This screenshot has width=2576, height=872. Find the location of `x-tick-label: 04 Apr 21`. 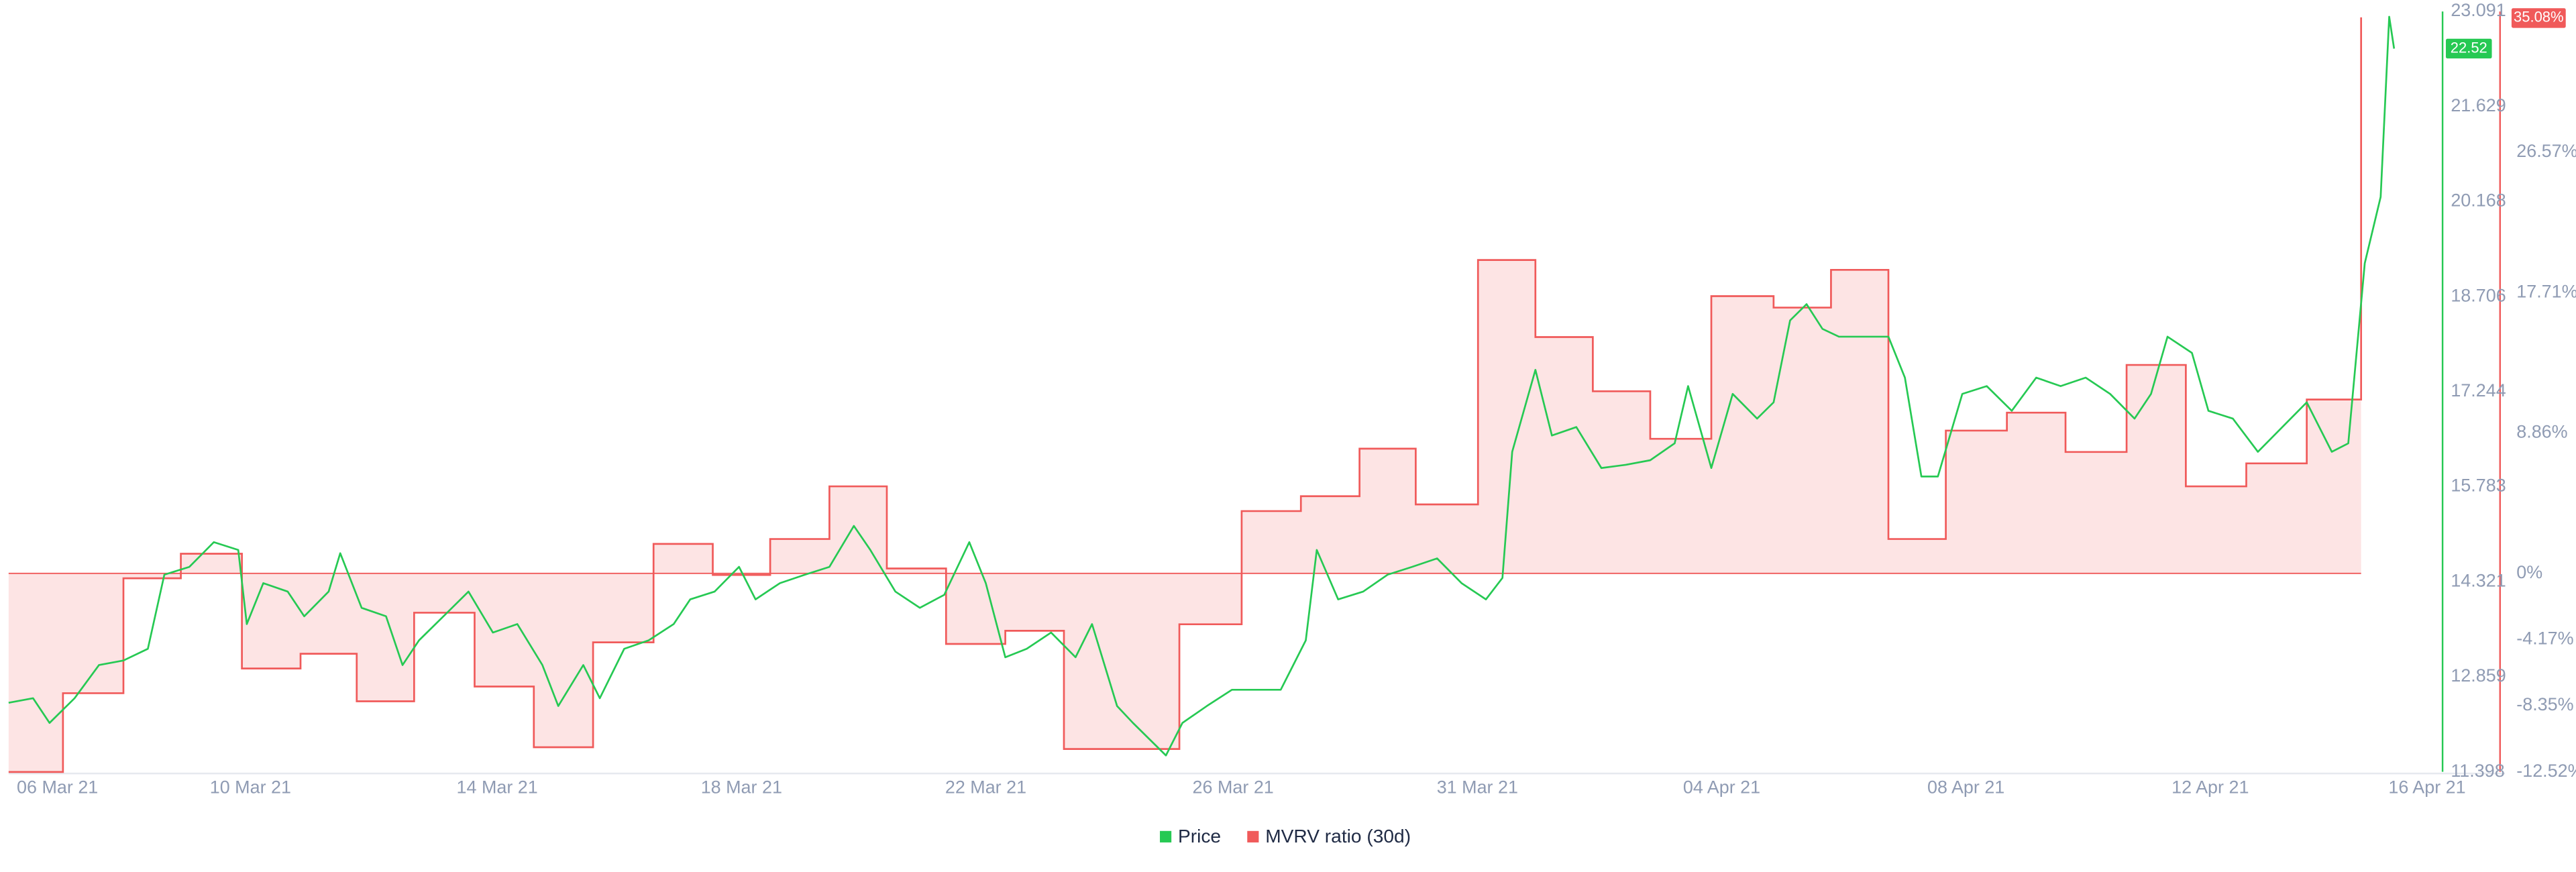

x-tick-label: 04 Apr 21 is located at coordinates (1721, 787).